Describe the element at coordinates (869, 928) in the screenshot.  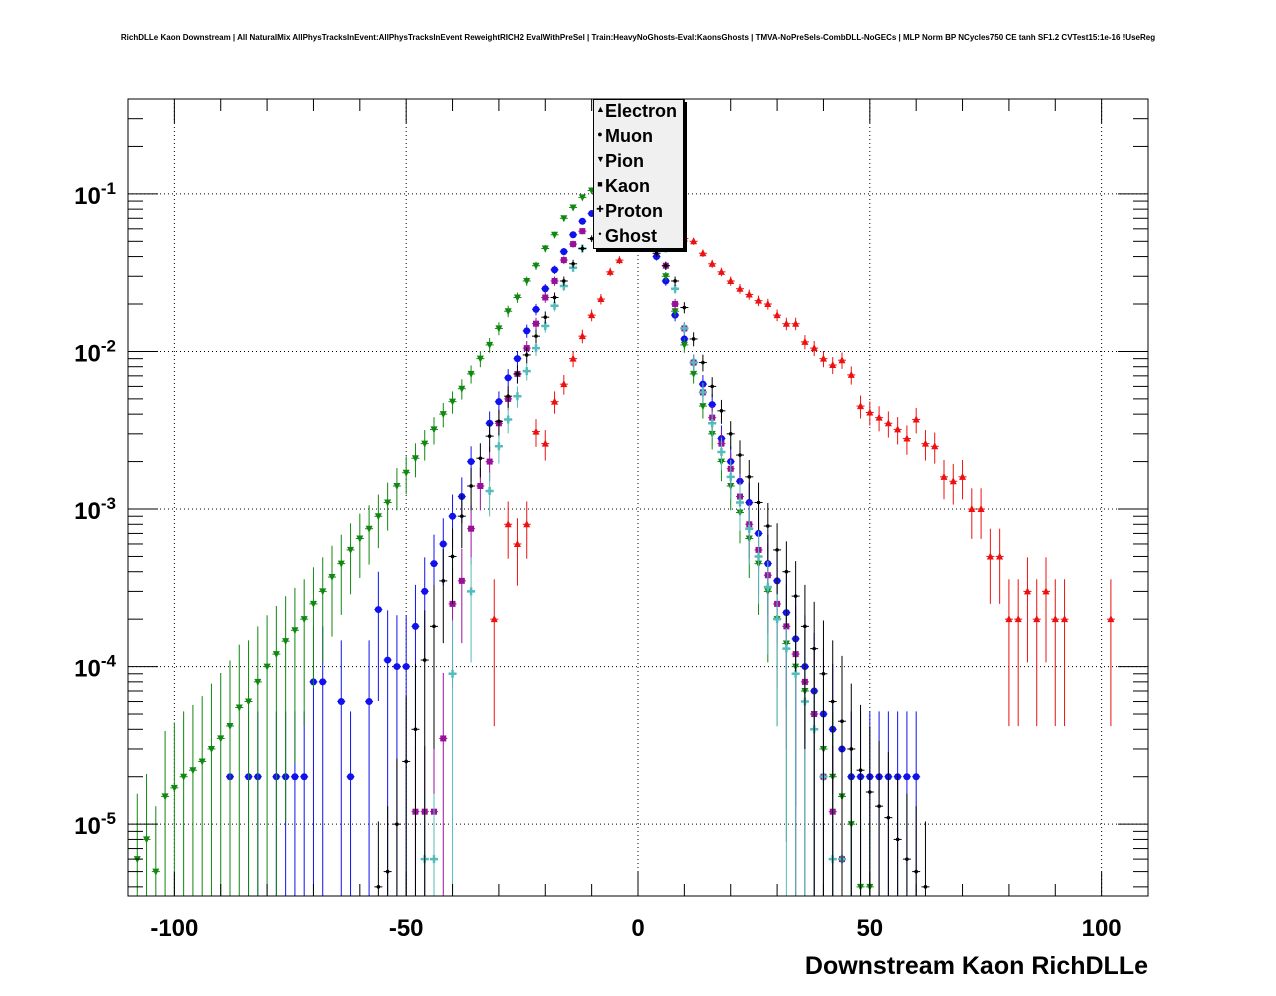
I see `x-tick-label: 50` at that location.